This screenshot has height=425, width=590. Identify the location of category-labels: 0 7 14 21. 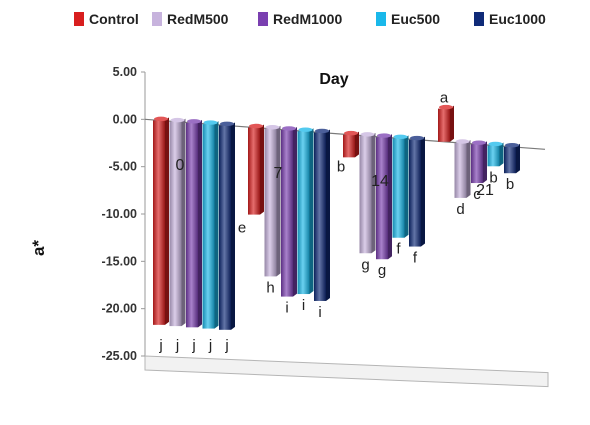
(335, 178).